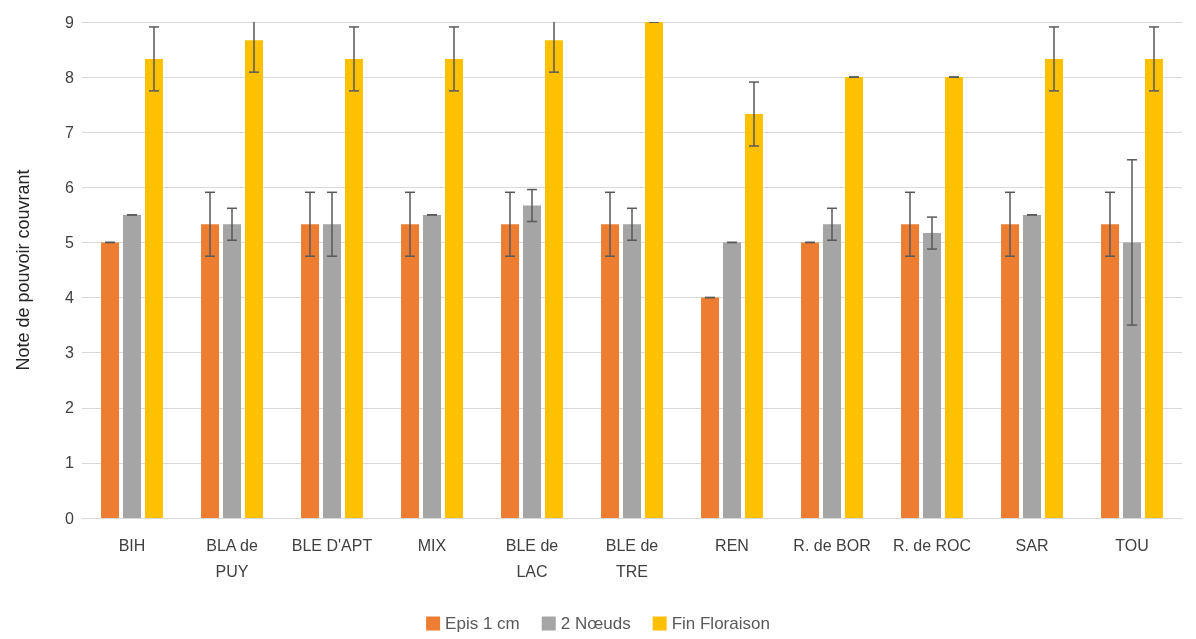  Describe the element at coordinates (70, 353) in the screenshot. I see `y-tick-label: 3` at that location.